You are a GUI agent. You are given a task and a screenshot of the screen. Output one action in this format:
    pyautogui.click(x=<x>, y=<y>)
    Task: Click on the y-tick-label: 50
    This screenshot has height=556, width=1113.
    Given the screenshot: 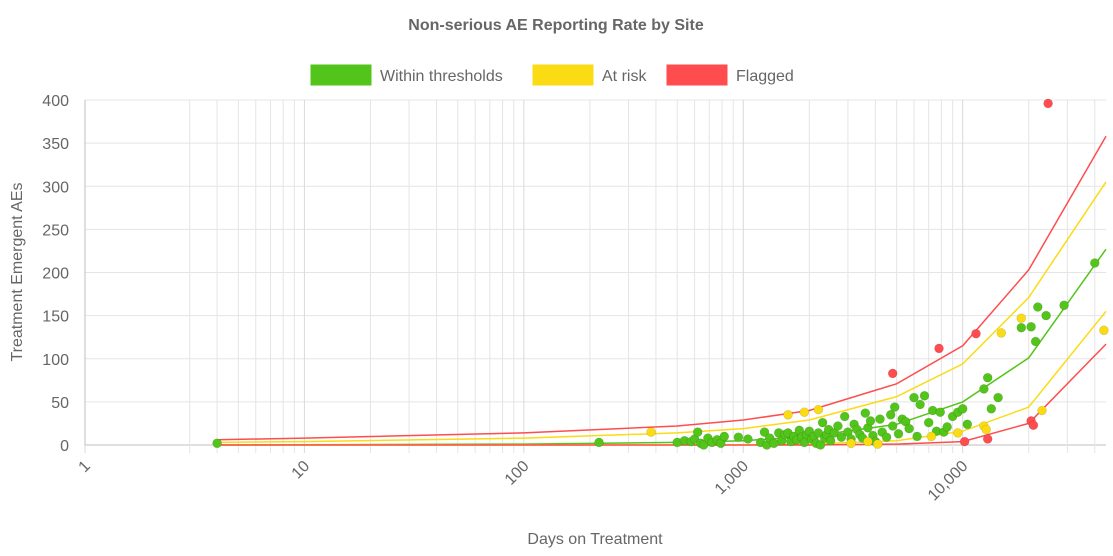 What is the action you would take?
    pyautogui.click(x=60, y=403)
    